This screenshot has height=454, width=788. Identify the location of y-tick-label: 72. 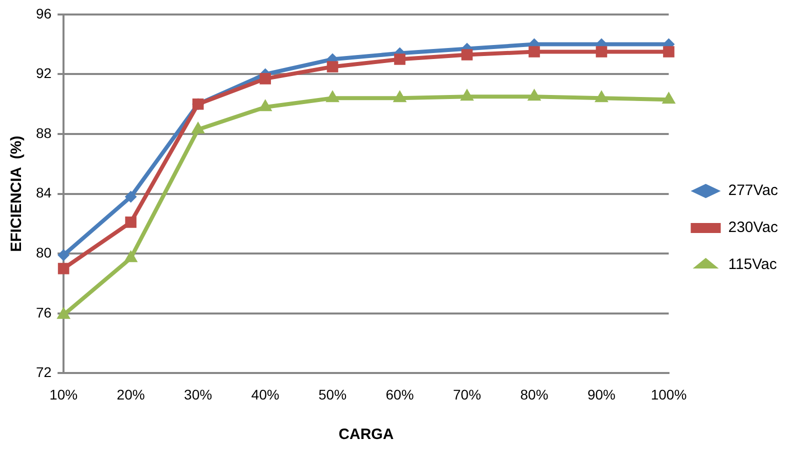
(44, 372).